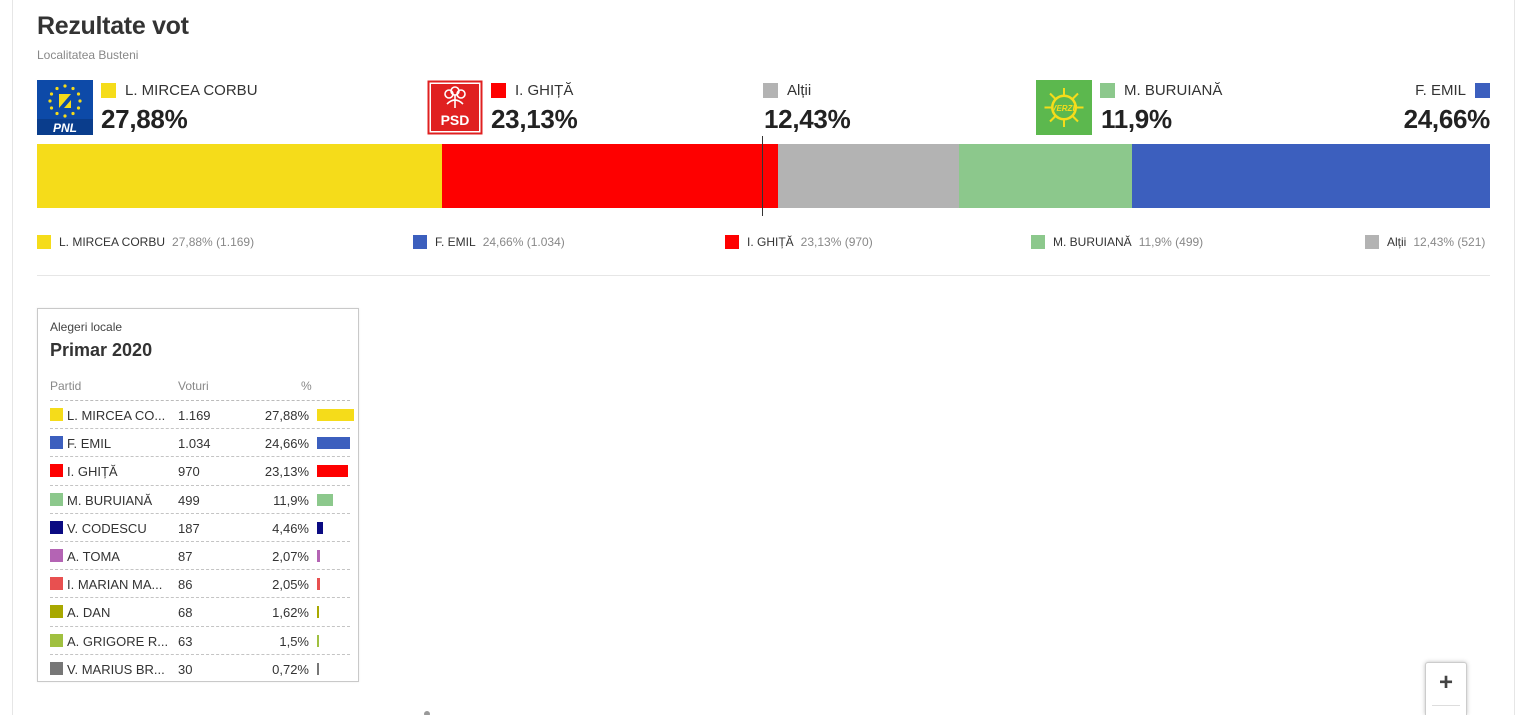 This screenshot has height=715, width=1521. Describe the element at coordinates (200, 641) in the screenshot. I see `table-row: A. GRIGORE R... 63 1,5%` at that location.